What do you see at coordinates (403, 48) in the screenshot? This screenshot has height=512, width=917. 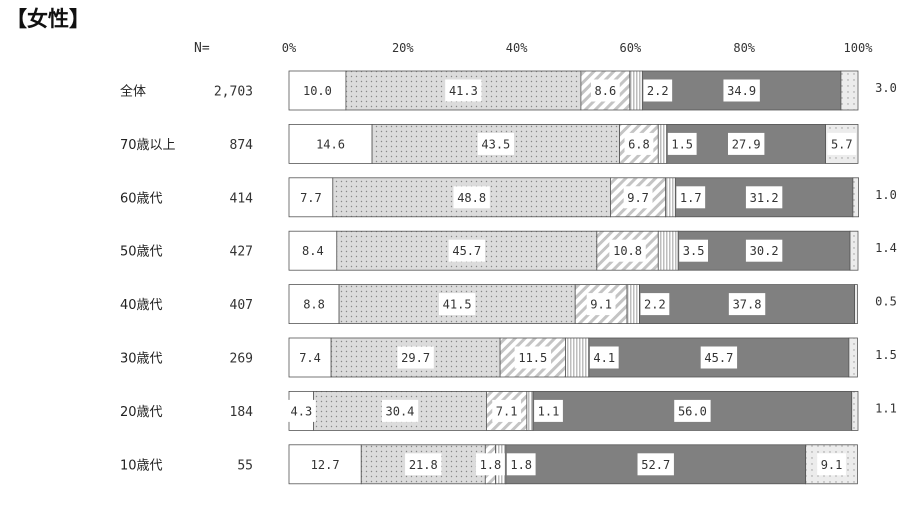 I see `x-tick-label: 20%` at bounding box center [403, 48].